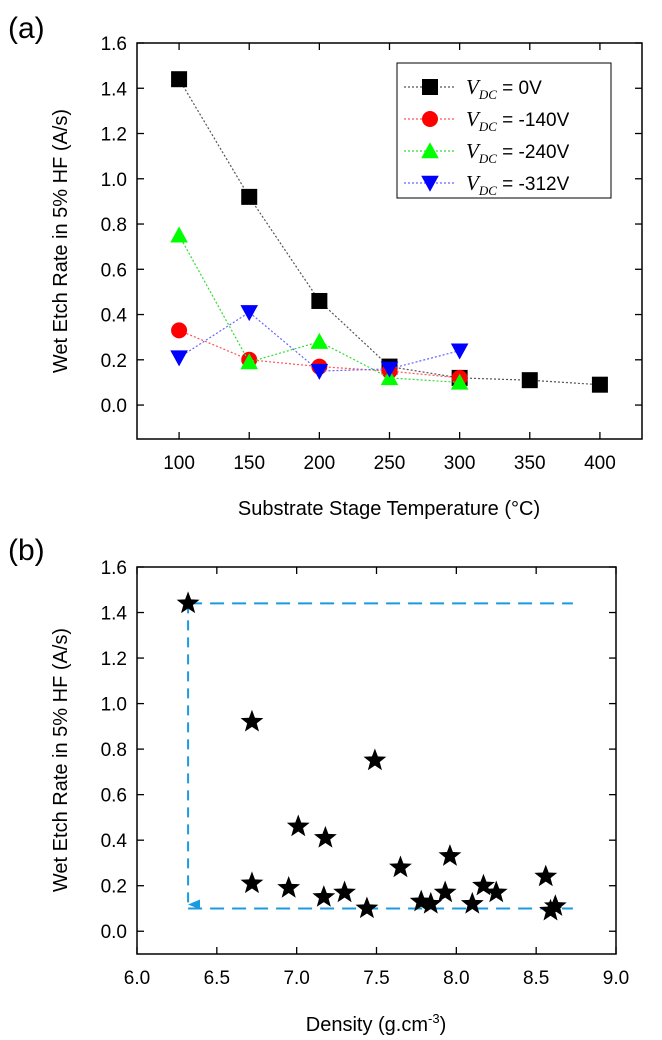 This screenshot has width=662, height=1040. What do you see at coordinates (114, 270) in the screenshot?
I see `panel-a-y-tick-label: 0.6` at bounding box center [114, 270].